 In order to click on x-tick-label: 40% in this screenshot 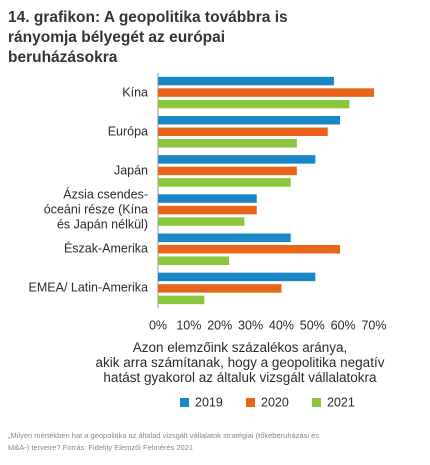, I will do `click(281, 325)`.